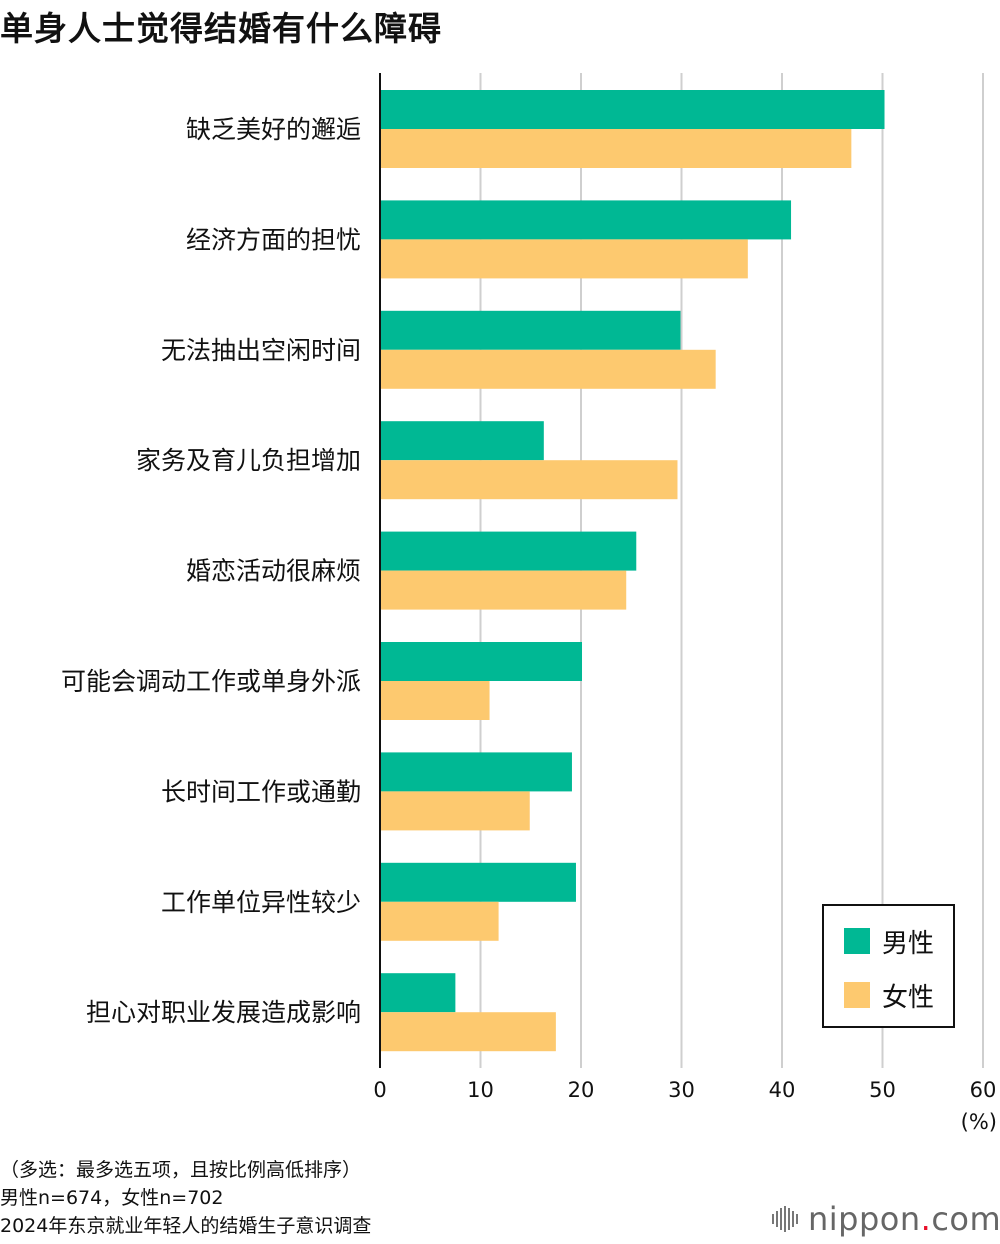 The width and height of the screenshot is (1000, 1244). I want to click on nippon-logo: nippon.com, so click(886, 1219).